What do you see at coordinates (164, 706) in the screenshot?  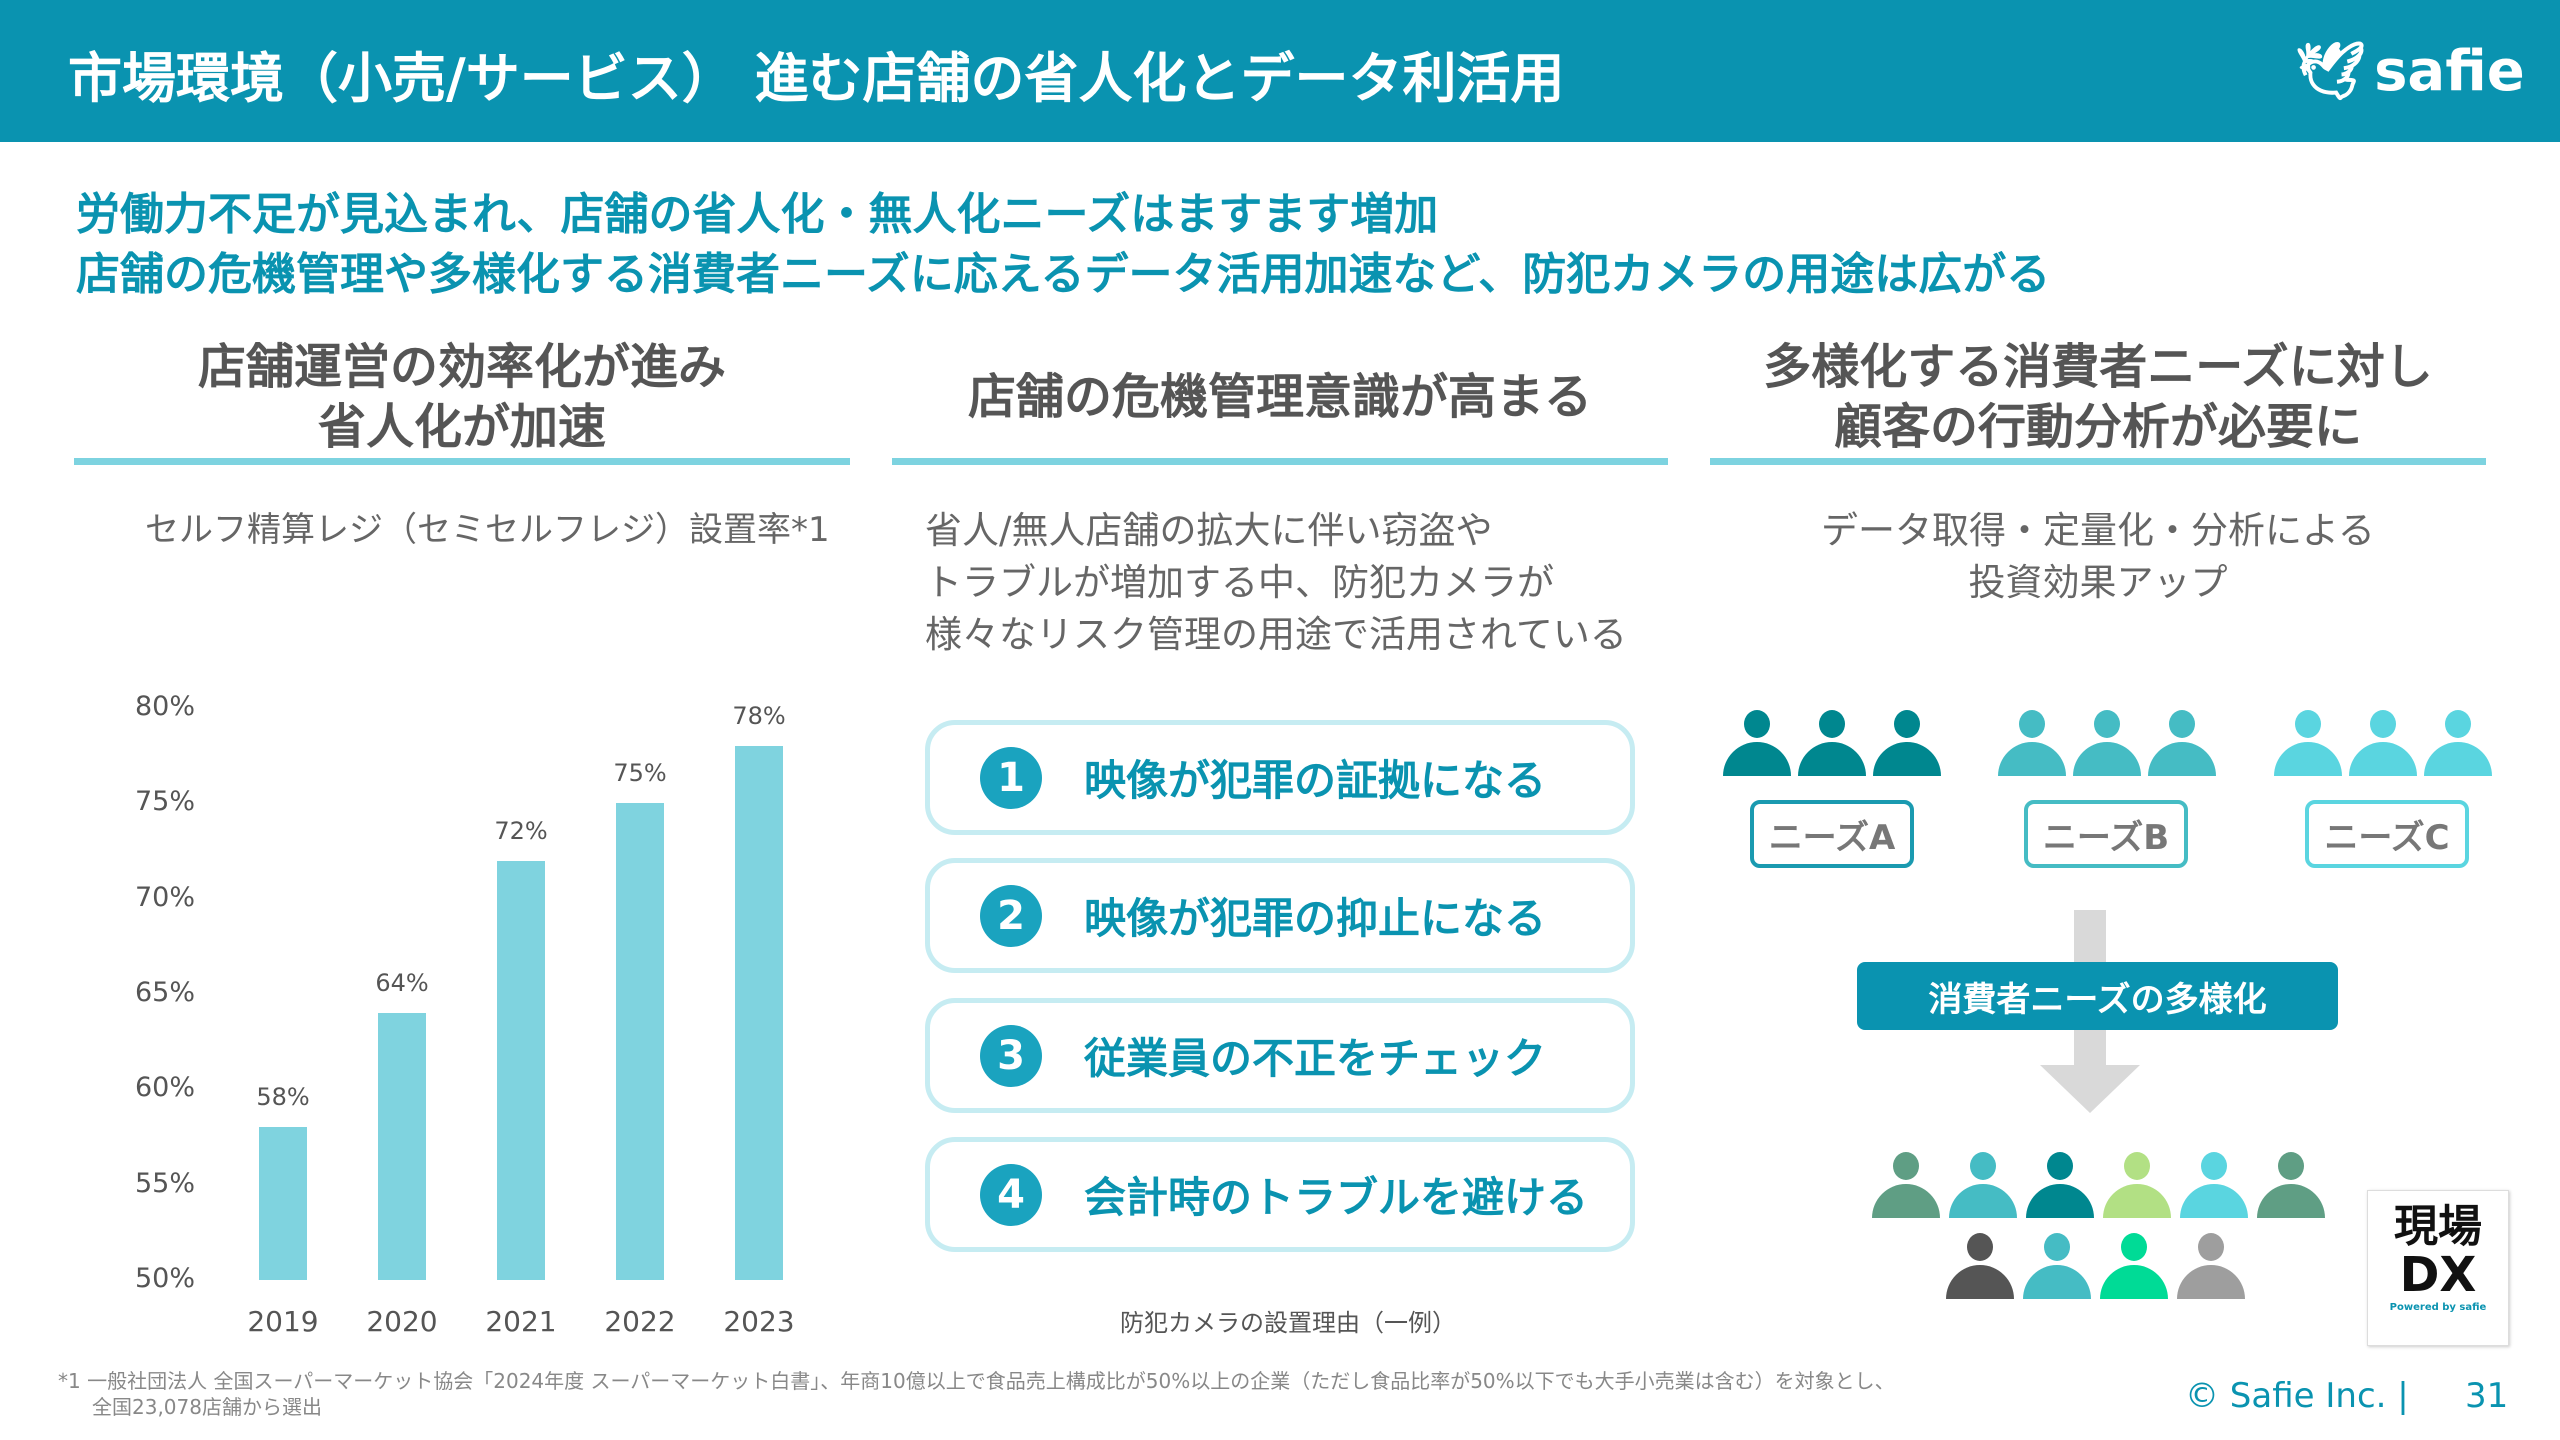 I see `y-tick-label: 80%` at bounding box center [164, 706].